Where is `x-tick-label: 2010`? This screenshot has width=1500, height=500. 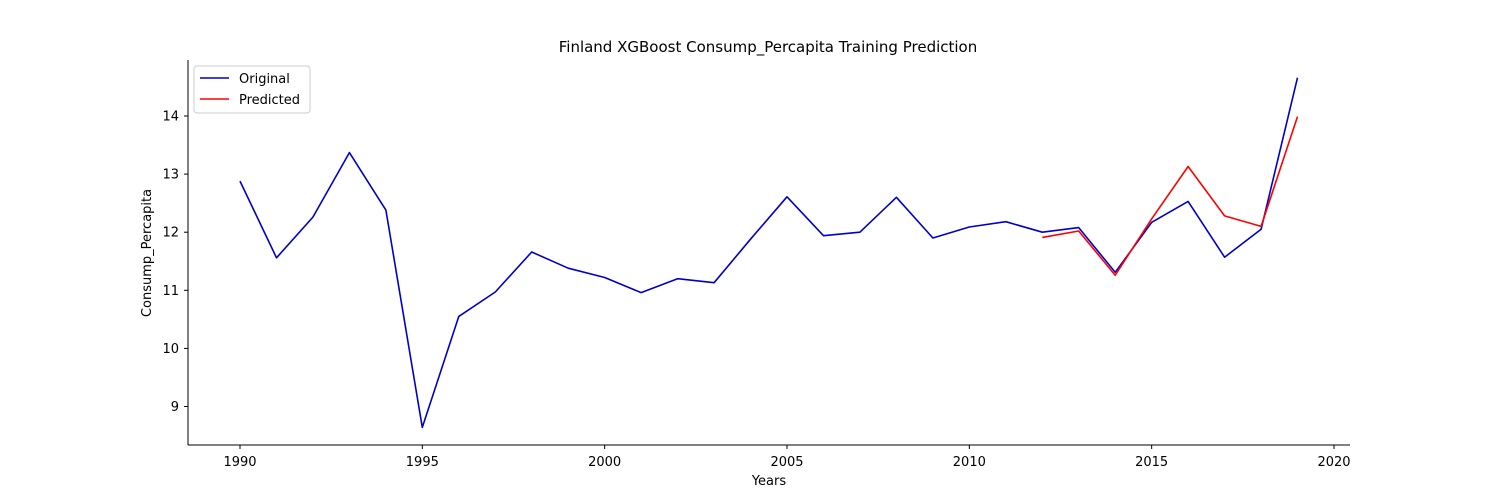
x-tick-label: 2010 is located at coordinates (969, 462).